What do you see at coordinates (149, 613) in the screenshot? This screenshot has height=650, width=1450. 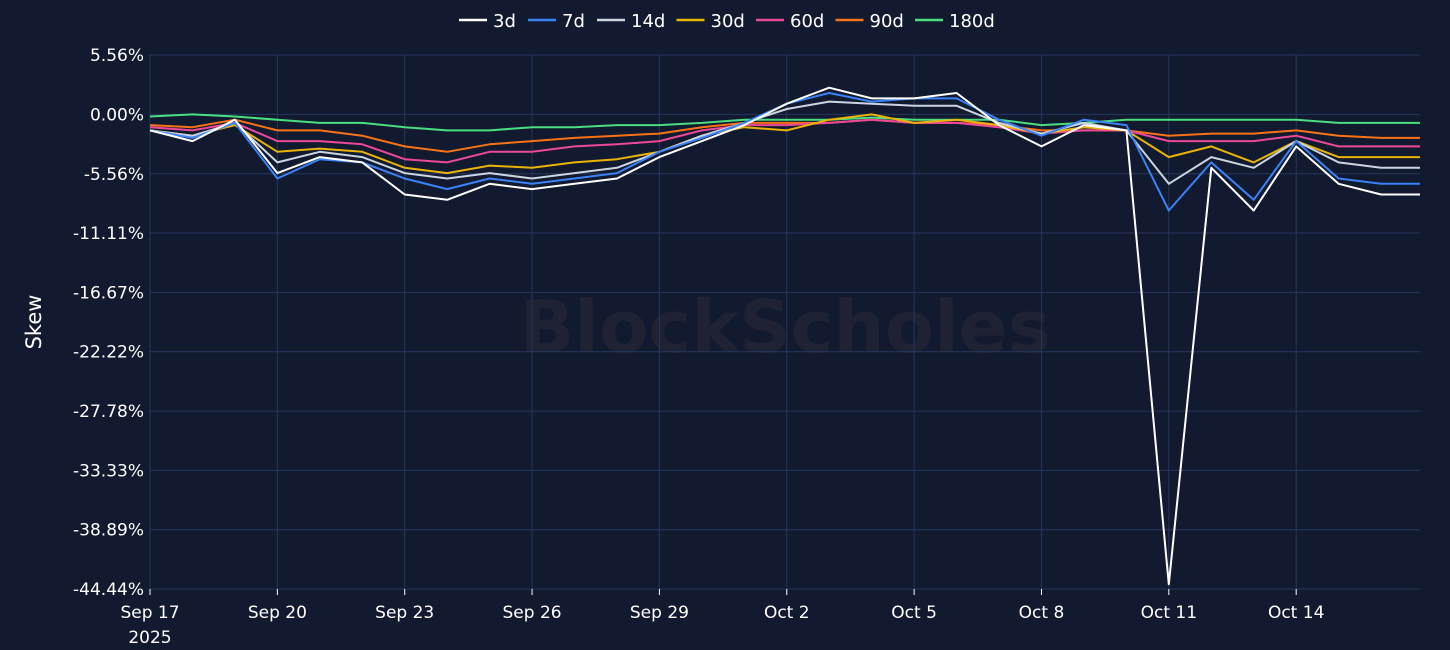 I see `x-tick-label: Sep 17` at bounding box center [149, 613].